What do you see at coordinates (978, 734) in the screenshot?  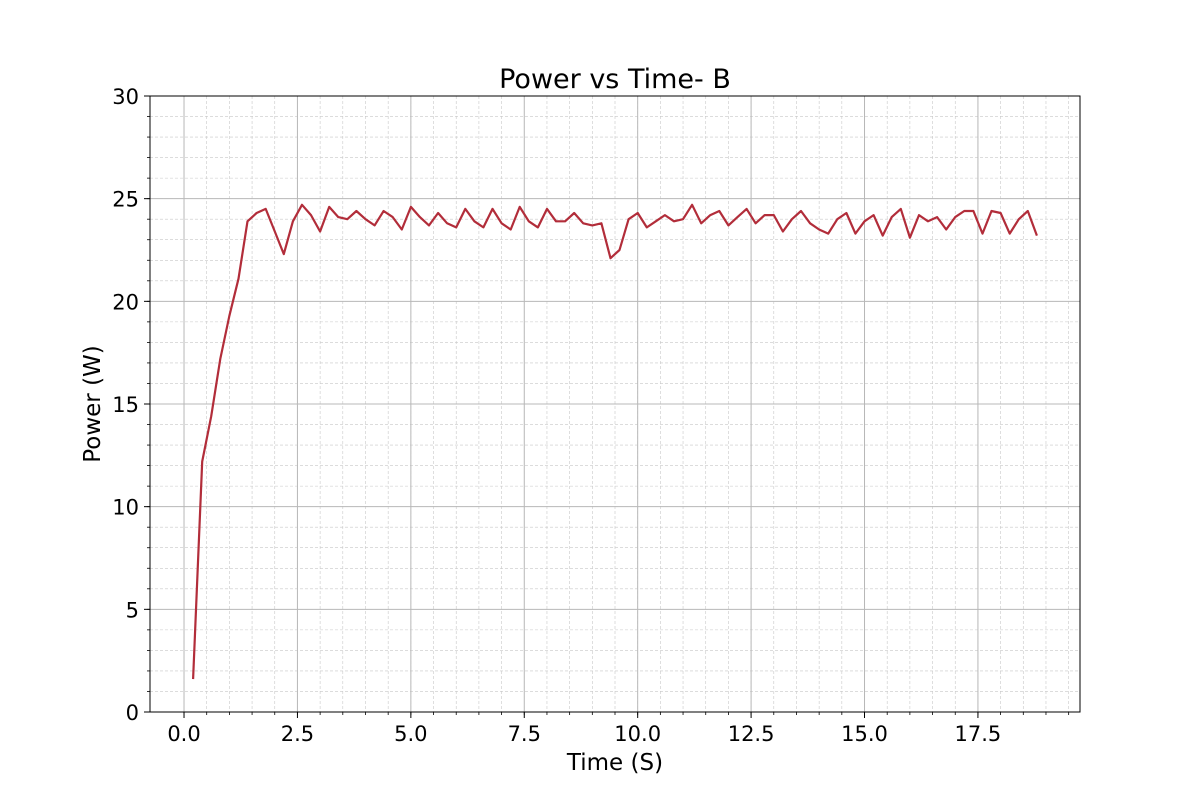 I see `x-tick-label: 17.5` at bounding box center [978, 734].